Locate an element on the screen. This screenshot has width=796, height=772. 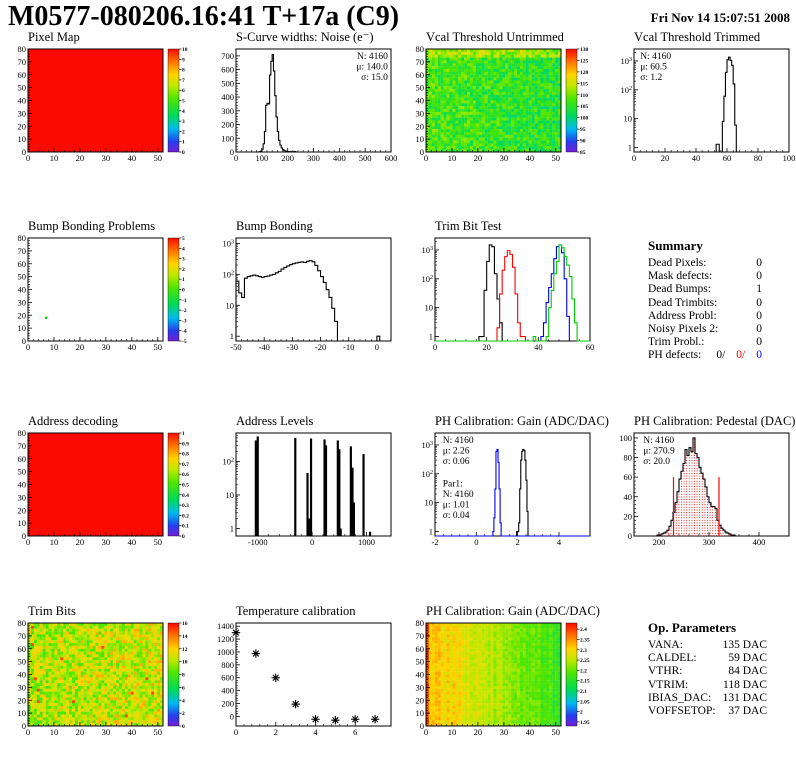
svg-text: 4 is located at coordinates (315, 732).